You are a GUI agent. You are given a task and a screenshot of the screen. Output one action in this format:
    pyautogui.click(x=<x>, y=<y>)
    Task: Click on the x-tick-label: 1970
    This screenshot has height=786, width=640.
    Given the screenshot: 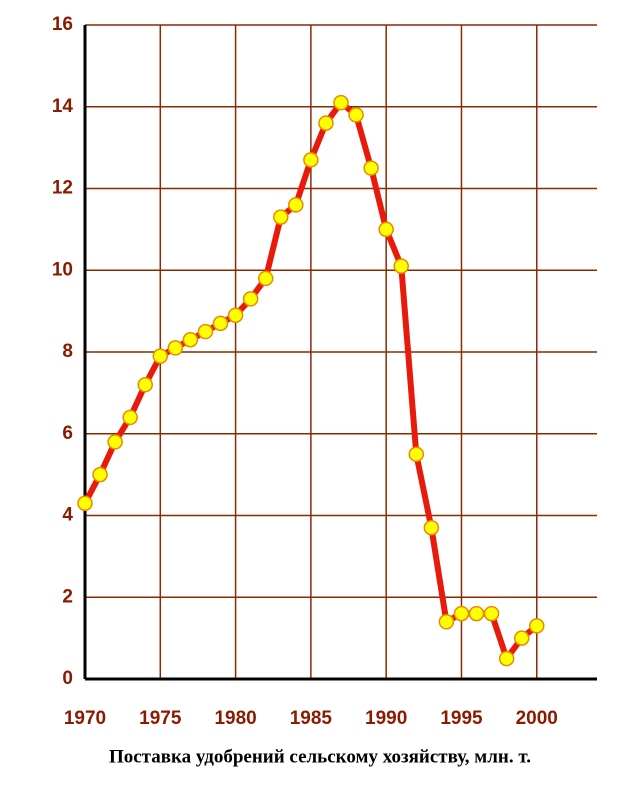 What is the action you would take?
    pyautogui.click(x=85, y=718)
    